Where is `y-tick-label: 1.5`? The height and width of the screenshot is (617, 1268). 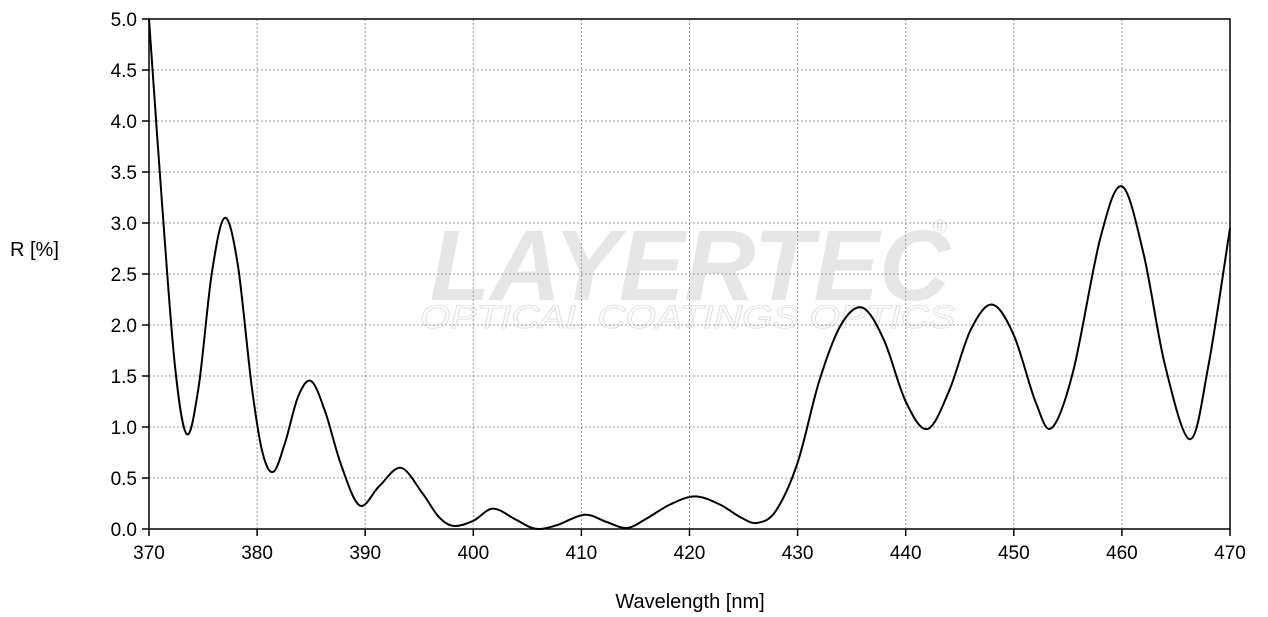 y-tick-label: 1.5 is located at coordinates (124, 377).